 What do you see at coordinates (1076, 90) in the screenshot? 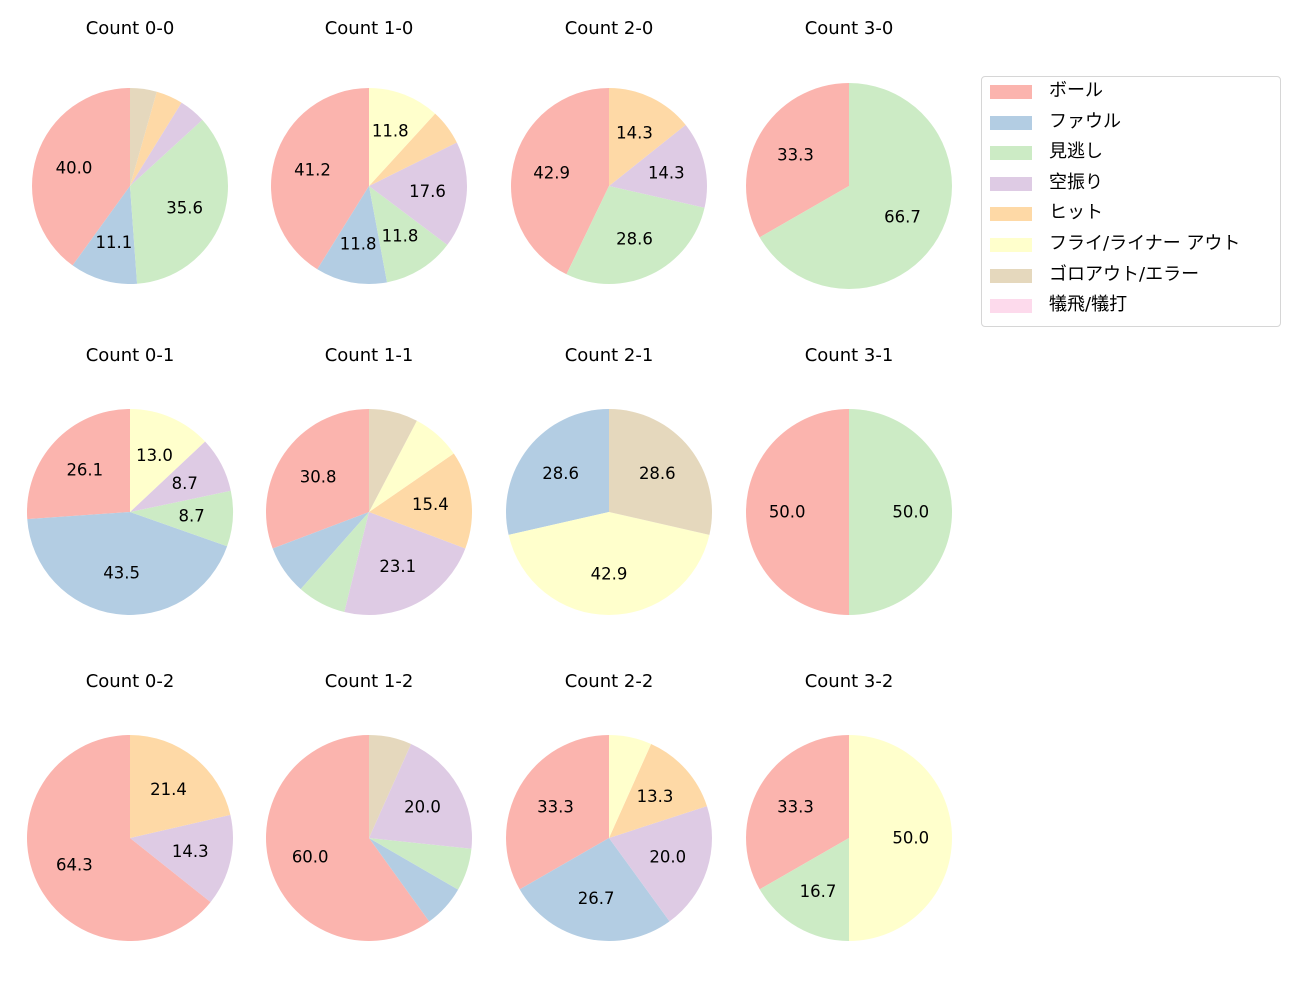
I see `legend-label: ボール` at bounding box center [1076, 90].